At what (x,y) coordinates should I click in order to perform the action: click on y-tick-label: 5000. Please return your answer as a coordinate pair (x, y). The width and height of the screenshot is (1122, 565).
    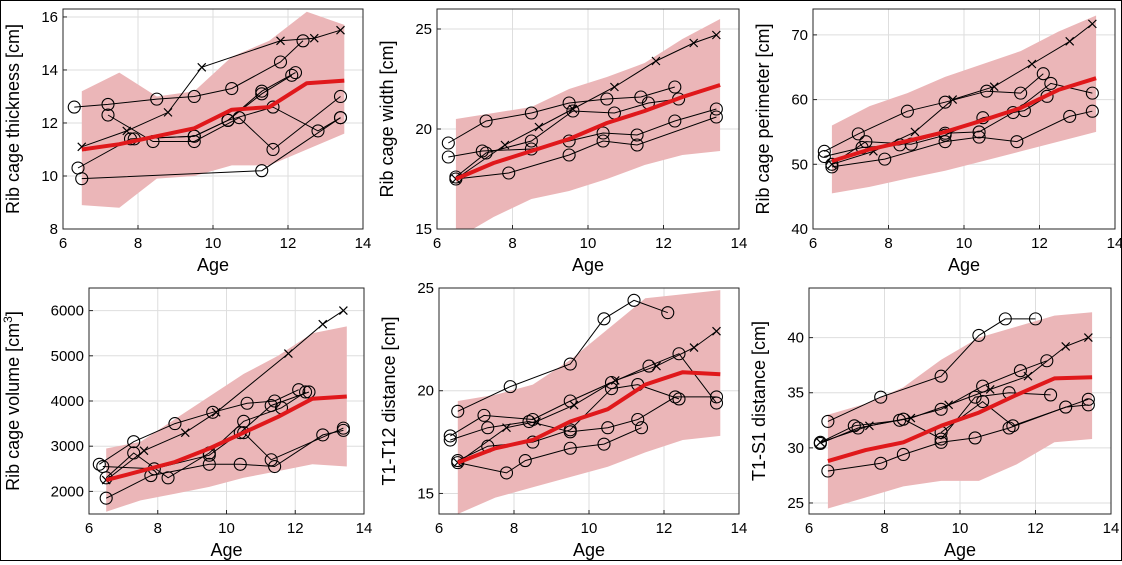
    Looking at the image, I should click on (67, 356).